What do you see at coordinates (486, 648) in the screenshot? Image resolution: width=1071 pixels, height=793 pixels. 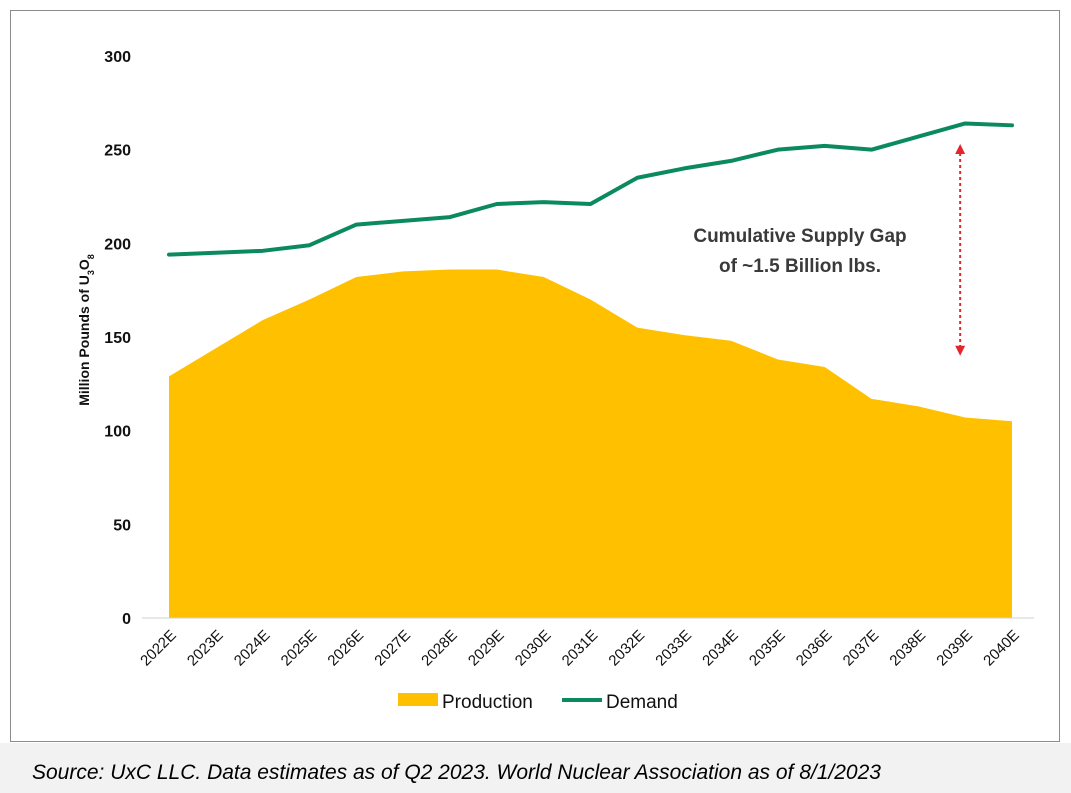 I see `x-tick-label: 2029E` at bounding box center [486, 648].